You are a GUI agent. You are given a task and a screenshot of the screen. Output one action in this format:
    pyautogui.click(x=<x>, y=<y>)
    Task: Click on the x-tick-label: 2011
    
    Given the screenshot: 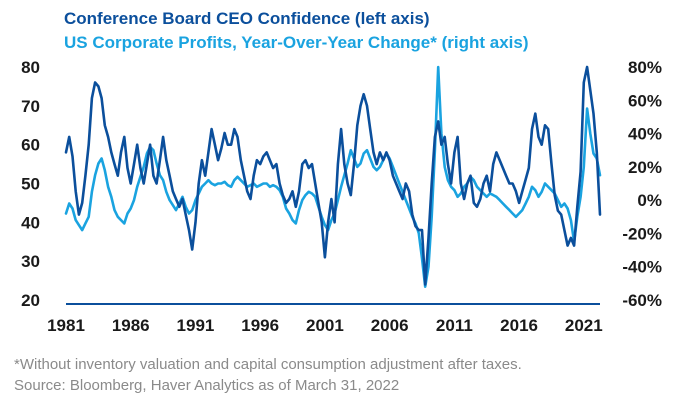 What is the action you would take?
    pyautogui.click(x=454, y=325)
    